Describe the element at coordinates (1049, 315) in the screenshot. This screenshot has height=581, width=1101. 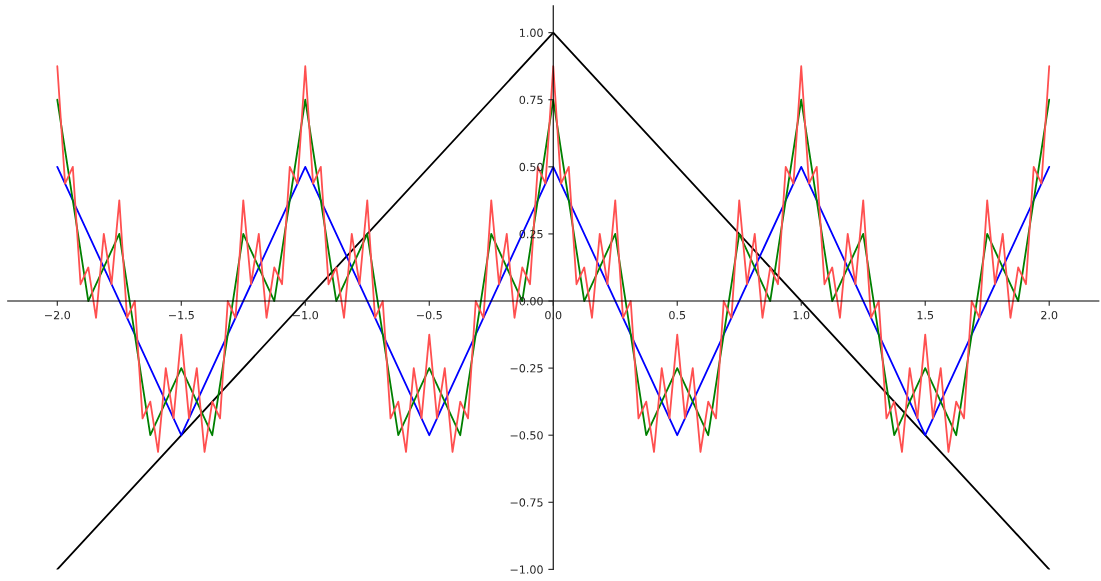
I see `x-tick-label: 2.0` at that location.